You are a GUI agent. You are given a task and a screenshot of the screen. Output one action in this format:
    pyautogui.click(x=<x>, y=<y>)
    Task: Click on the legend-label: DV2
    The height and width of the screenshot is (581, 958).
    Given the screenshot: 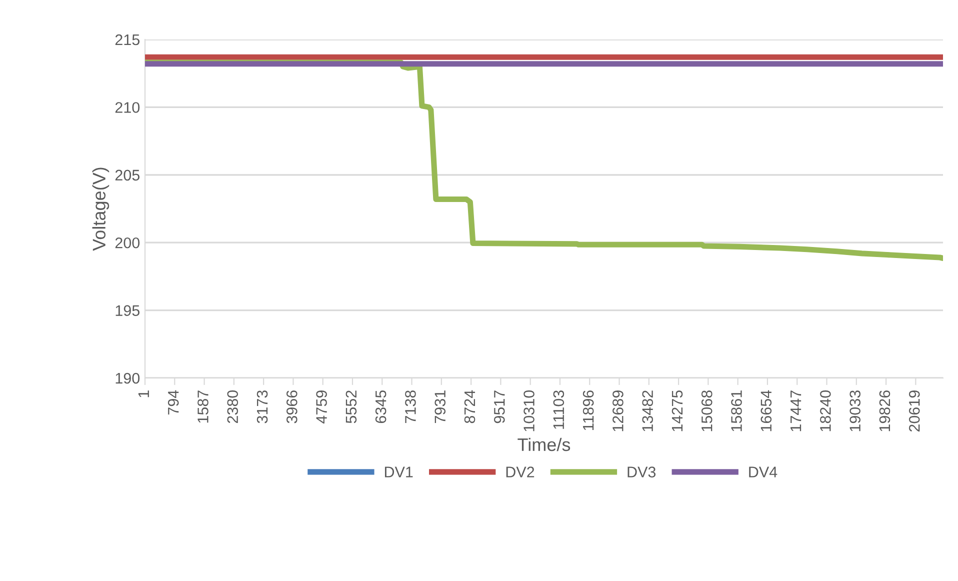 What is the action you would take?
    pyautogui.click(x=520, y=472)
    